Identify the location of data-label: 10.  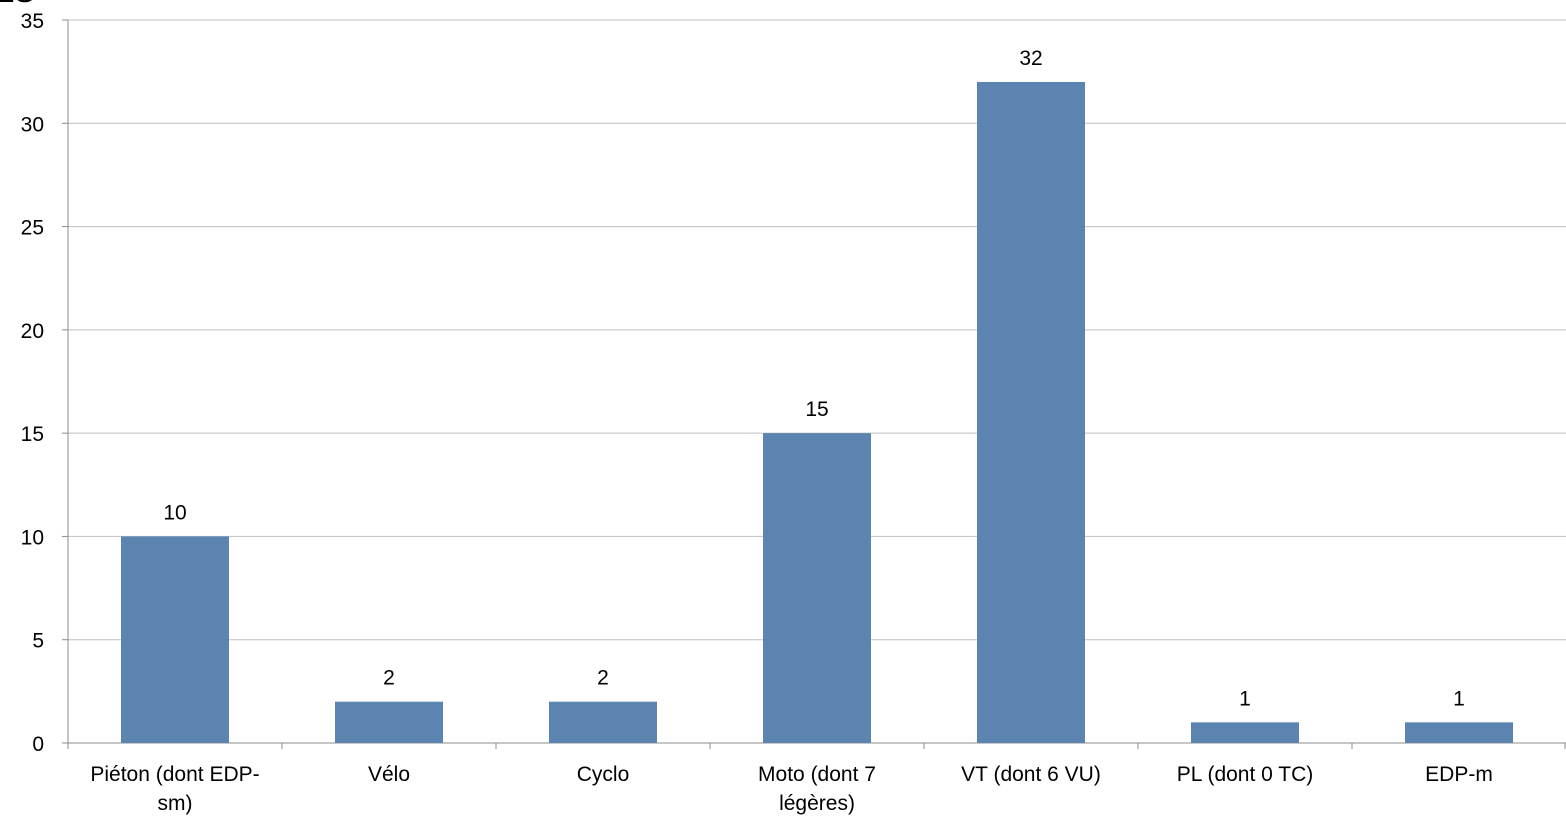
(174, 512).